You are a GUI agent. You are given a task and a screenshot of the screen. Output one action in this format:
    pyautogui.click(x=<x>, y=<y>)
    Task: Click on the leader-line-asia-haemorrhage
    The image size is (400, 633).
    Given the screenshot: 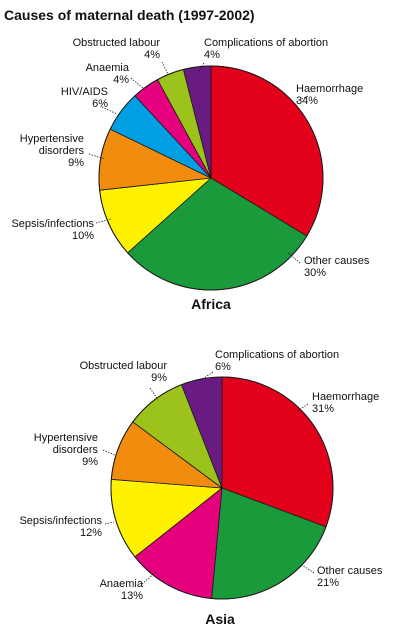 What is the action you would take?
    pyautogui.click(x=302, y=408)
    